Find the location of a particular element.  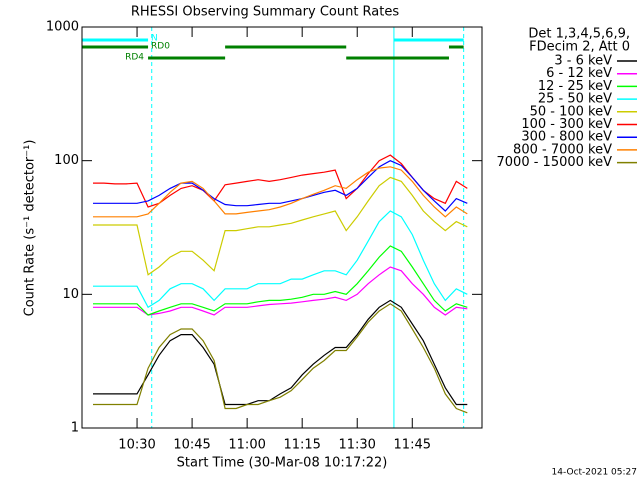

flag-label: N is located at coordinates (154, 39).